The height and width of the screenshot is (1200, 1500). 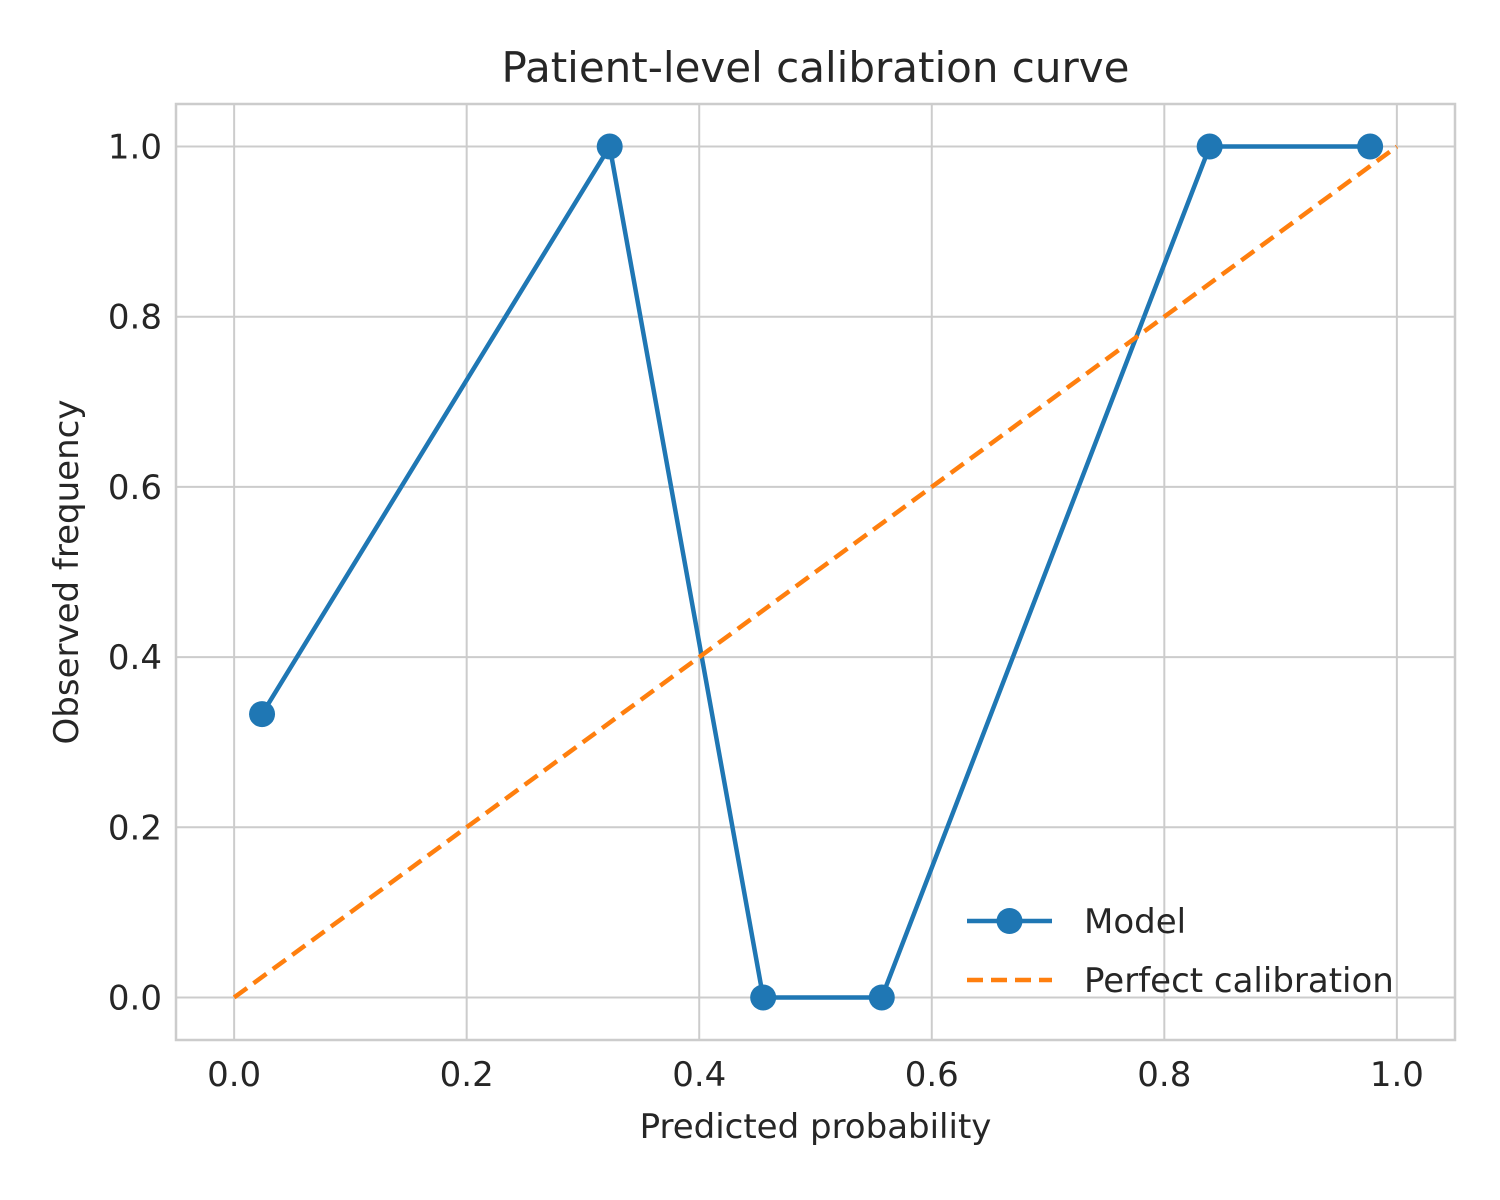 I want to click on x-axis-label: Predicted probability, so click(x=816, y=1127).